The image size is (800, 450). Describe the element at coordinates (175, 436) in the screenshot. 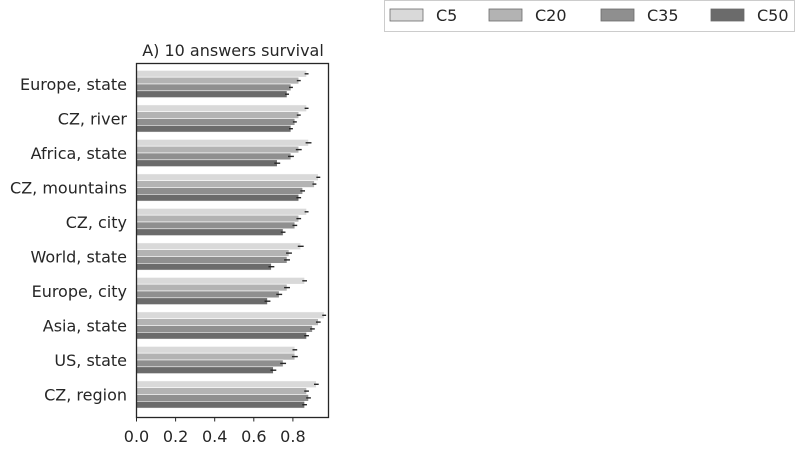

I see `x-tick-label: 0.2` at that location.